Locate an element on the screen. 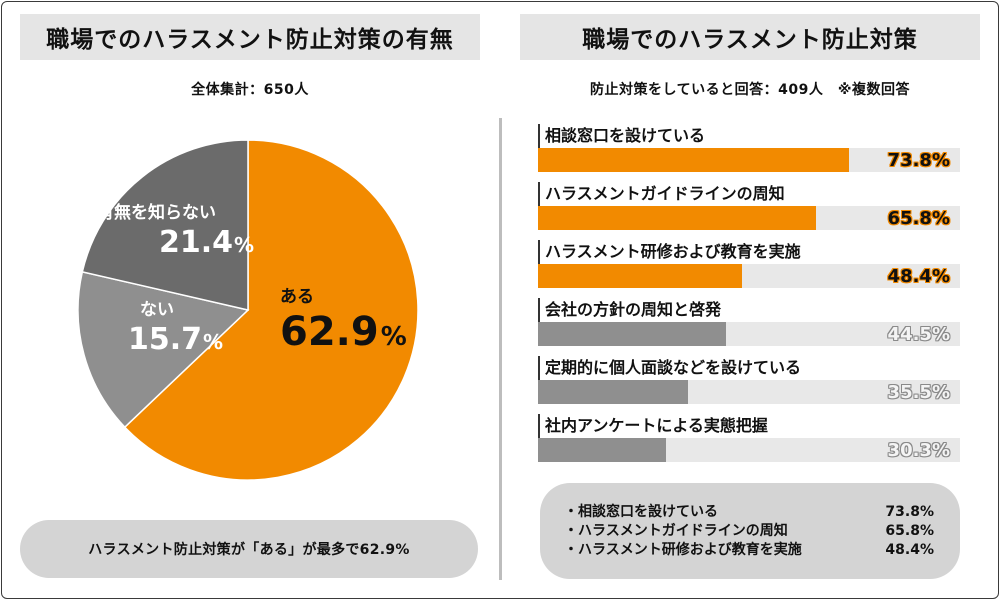 The height and width of the screenshot is (600, 1000). summary-row: ・相談窓口を設けている 73.8% is located at coordinates (750, 512).